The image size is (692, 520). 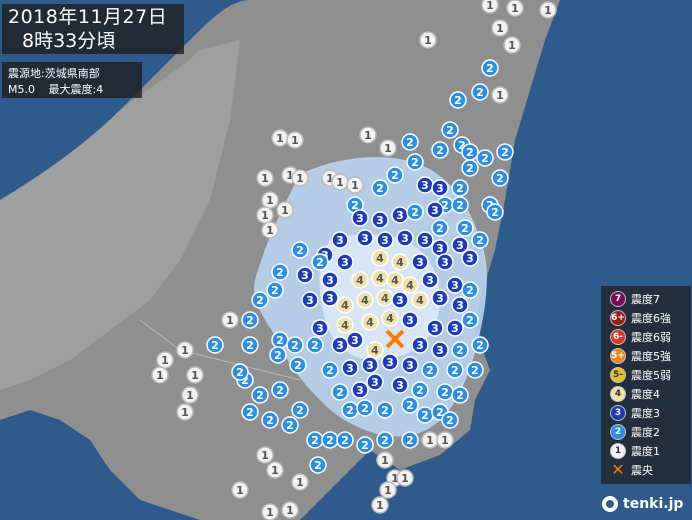 I want to click on brand-logo: tenki.jp, so click(x=646, y=504).